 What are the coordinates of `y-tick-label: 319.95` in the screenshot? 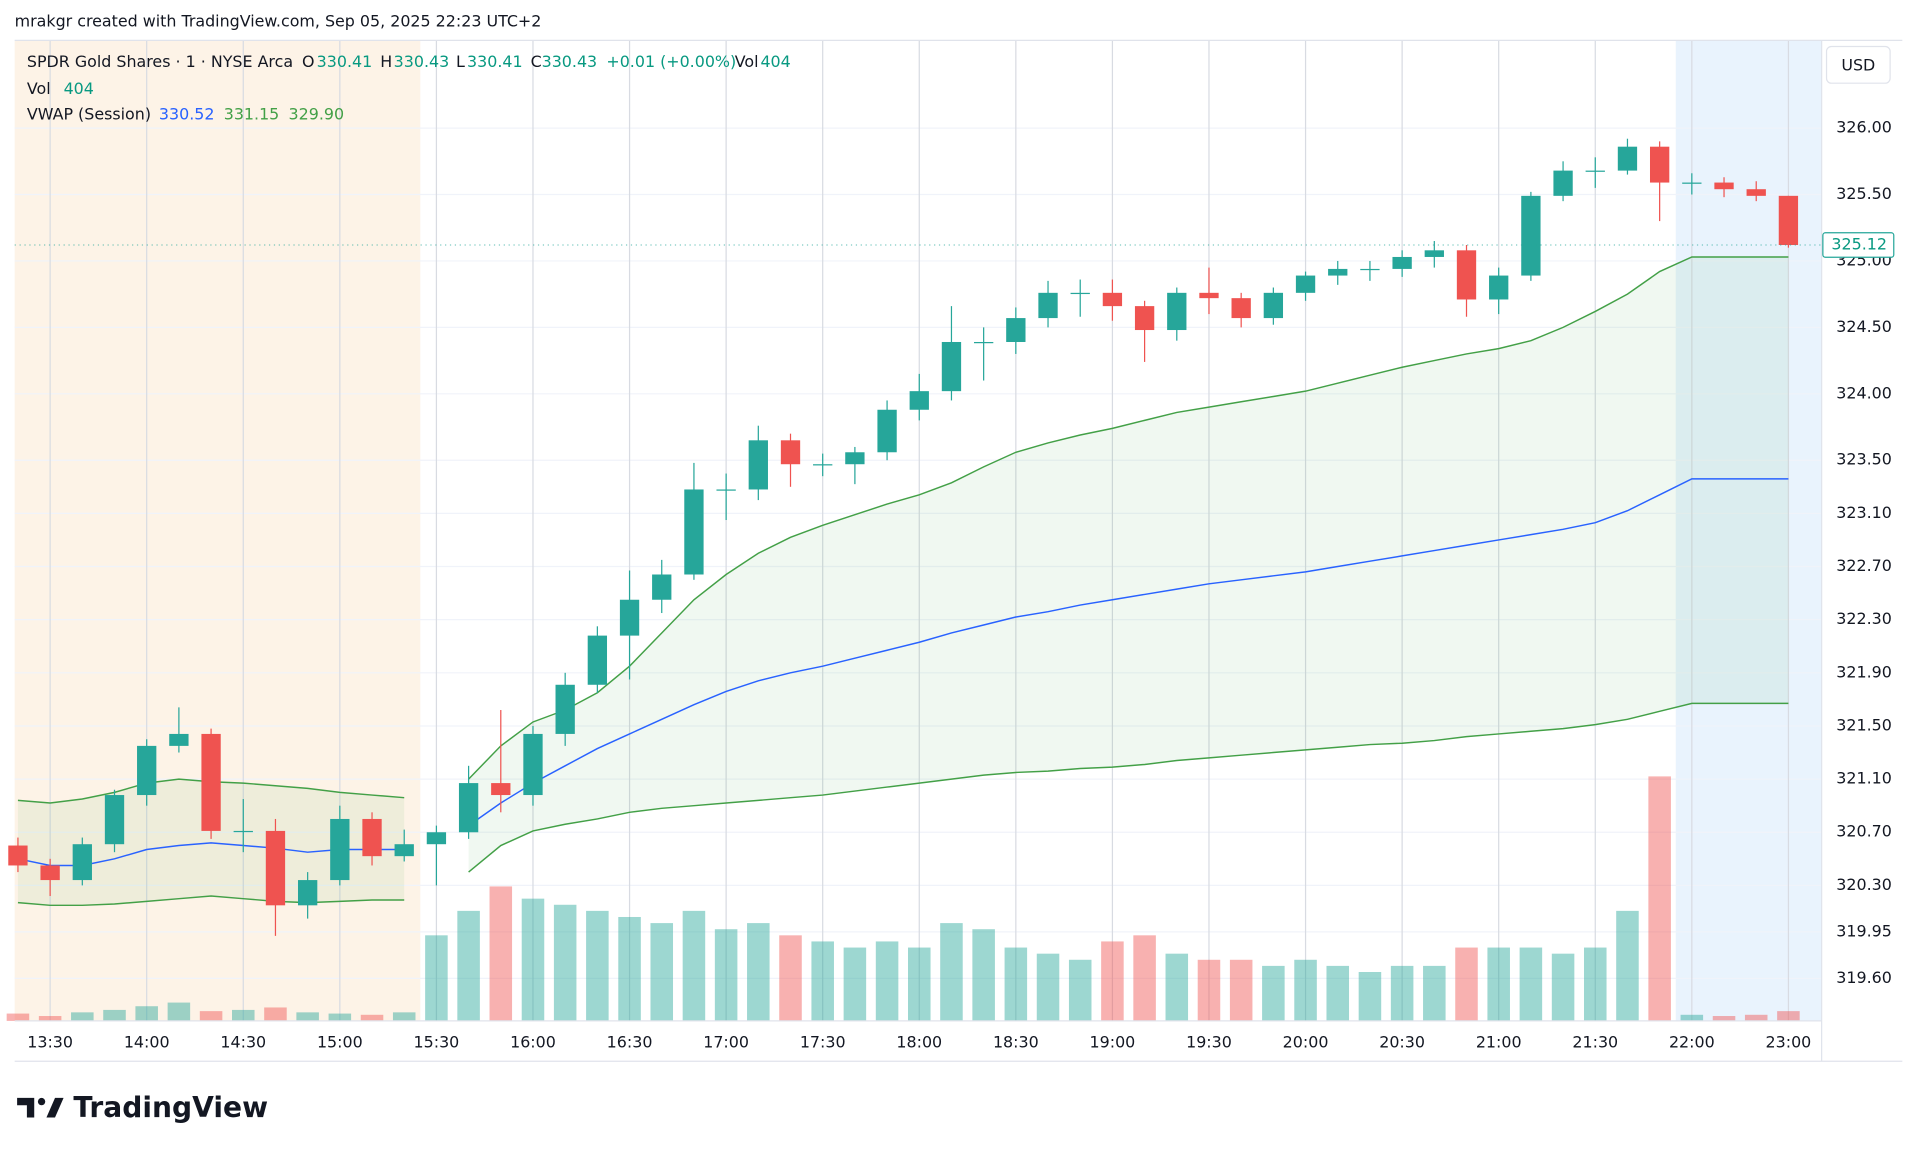 It's located at (1864, 930).